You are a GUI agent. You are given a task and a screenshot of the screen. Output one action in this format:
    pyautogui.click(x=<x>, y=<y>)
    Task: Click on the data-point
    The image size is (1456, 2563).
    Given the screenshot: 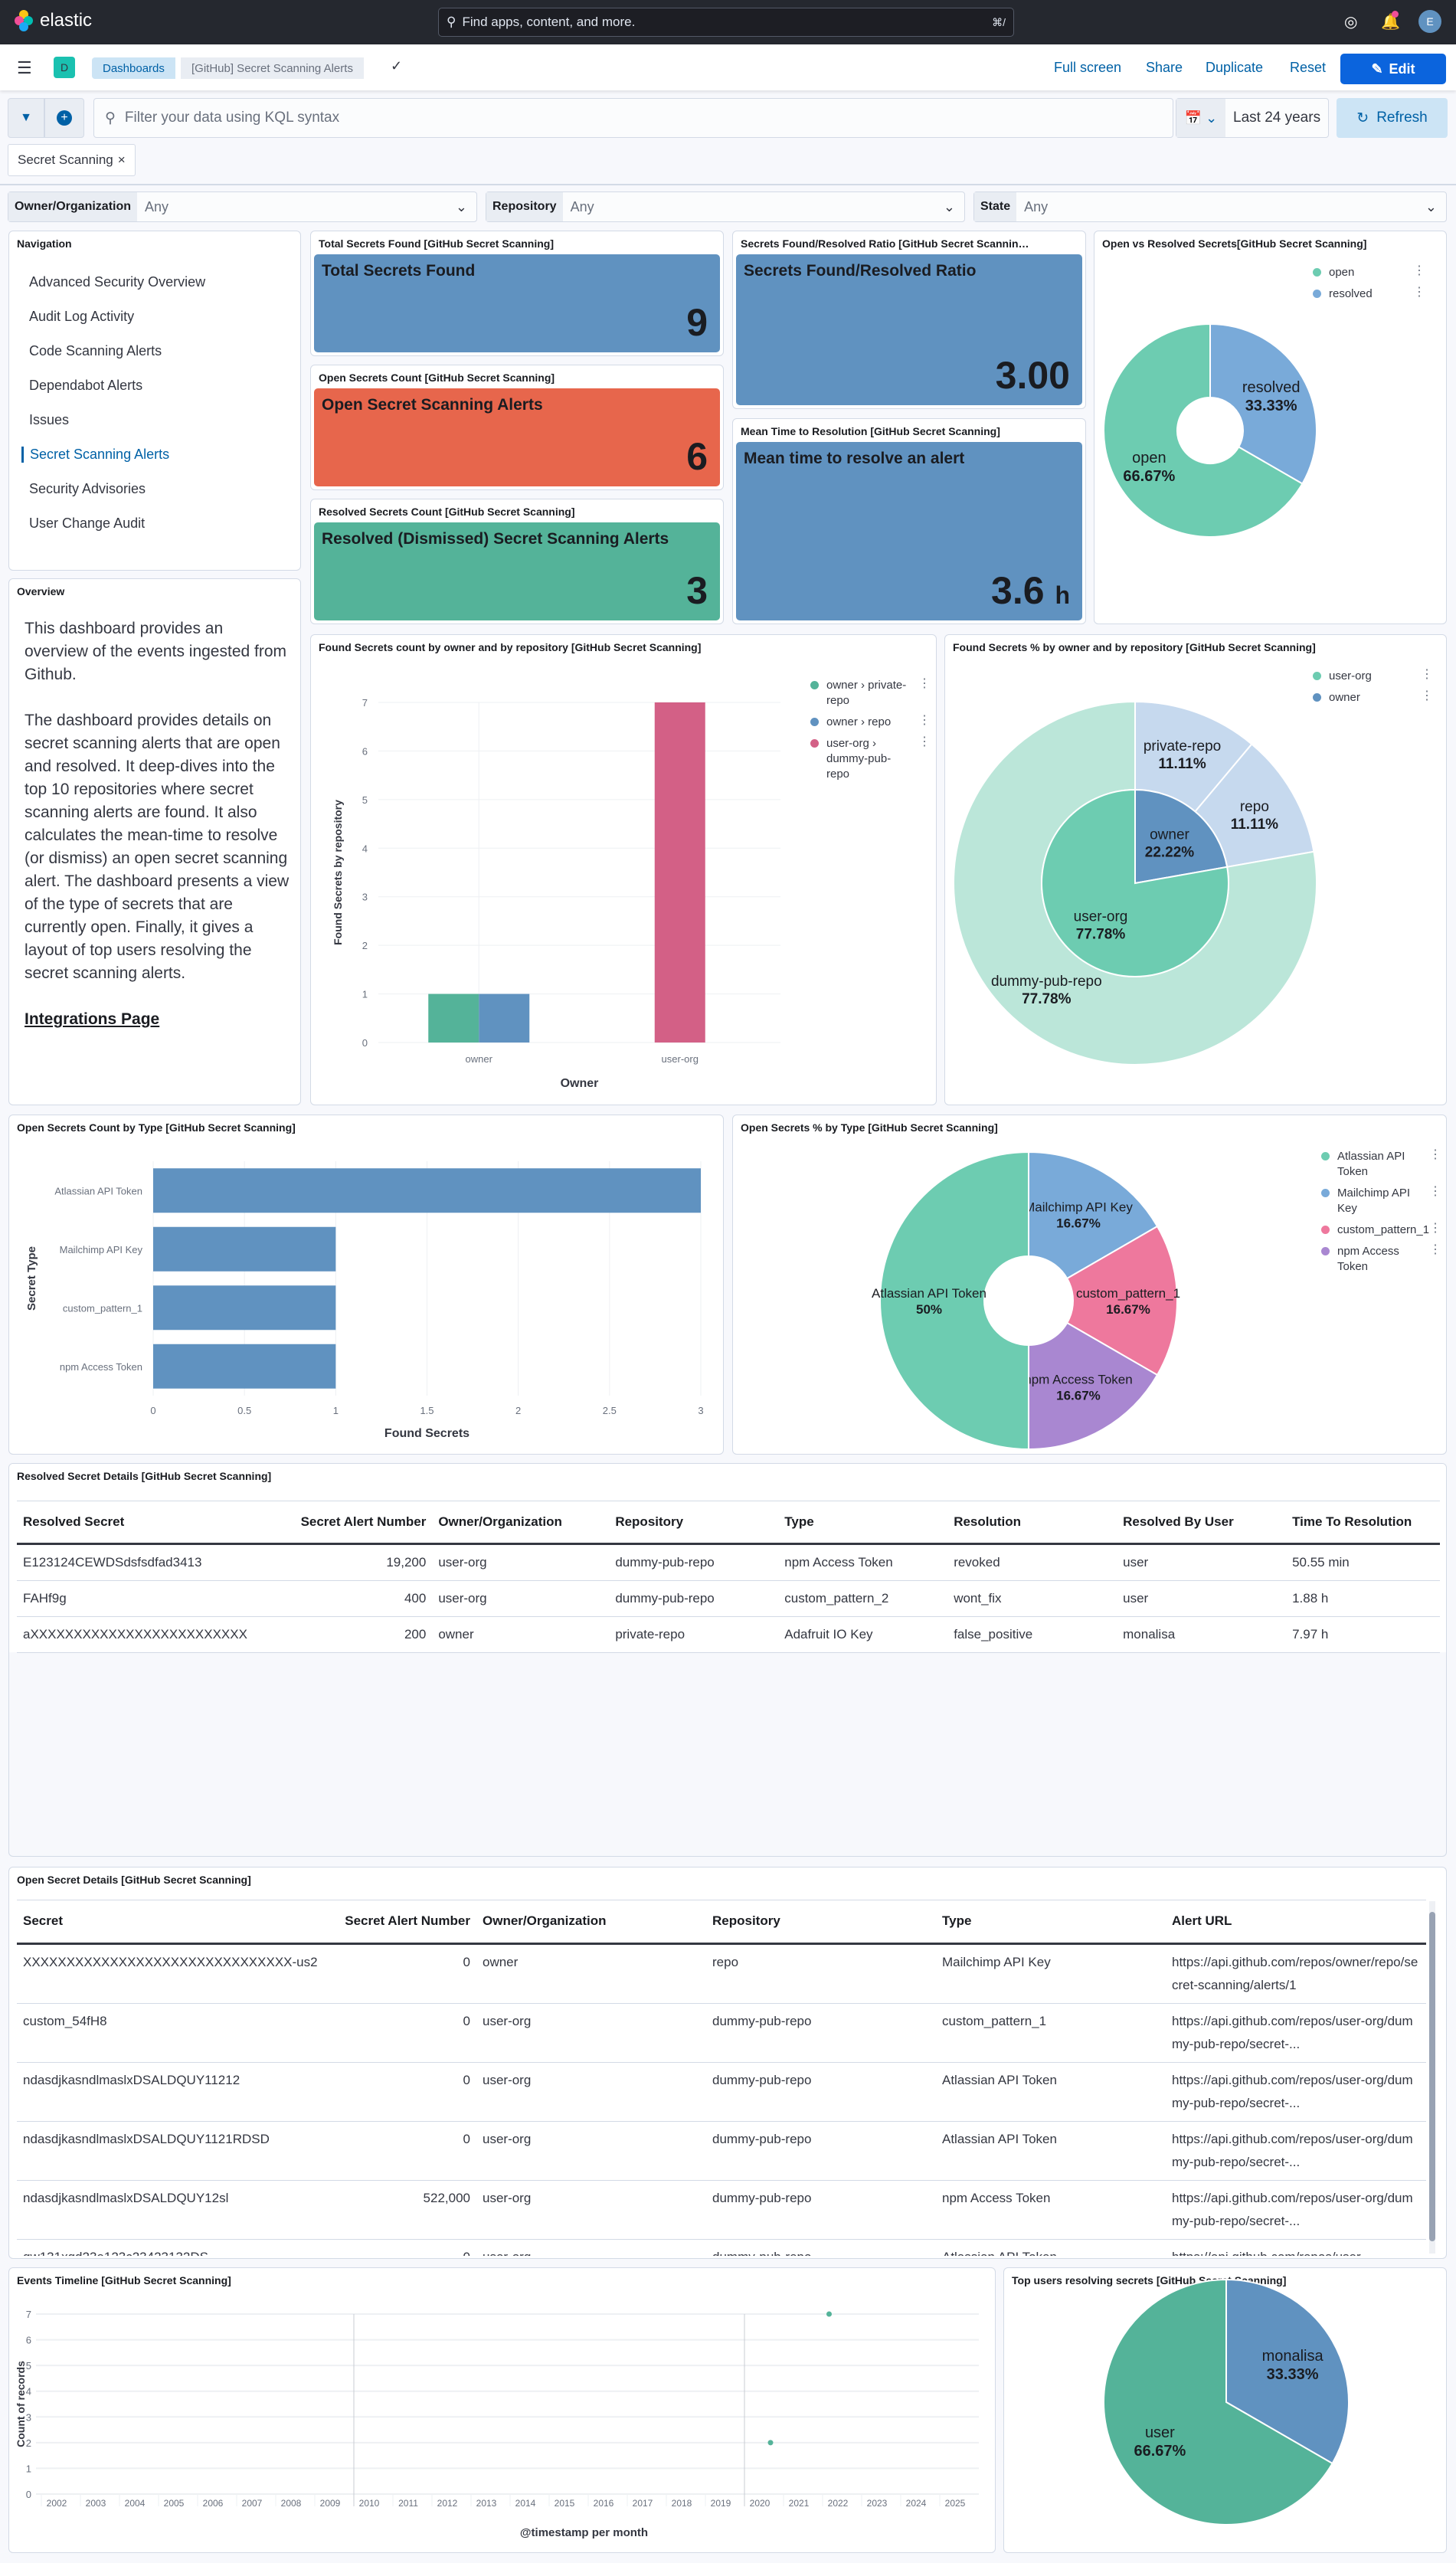 What is the action you would take?
    pyautogui.click(x=771, y=2443)
    